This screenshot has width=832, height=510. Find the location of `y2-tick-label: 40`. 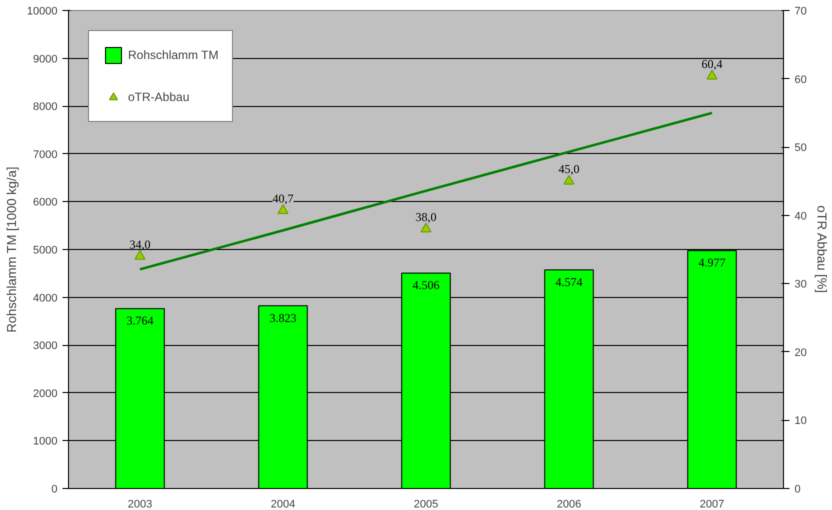

y2-tick-label: 40 is located at coordinates (800, 216).